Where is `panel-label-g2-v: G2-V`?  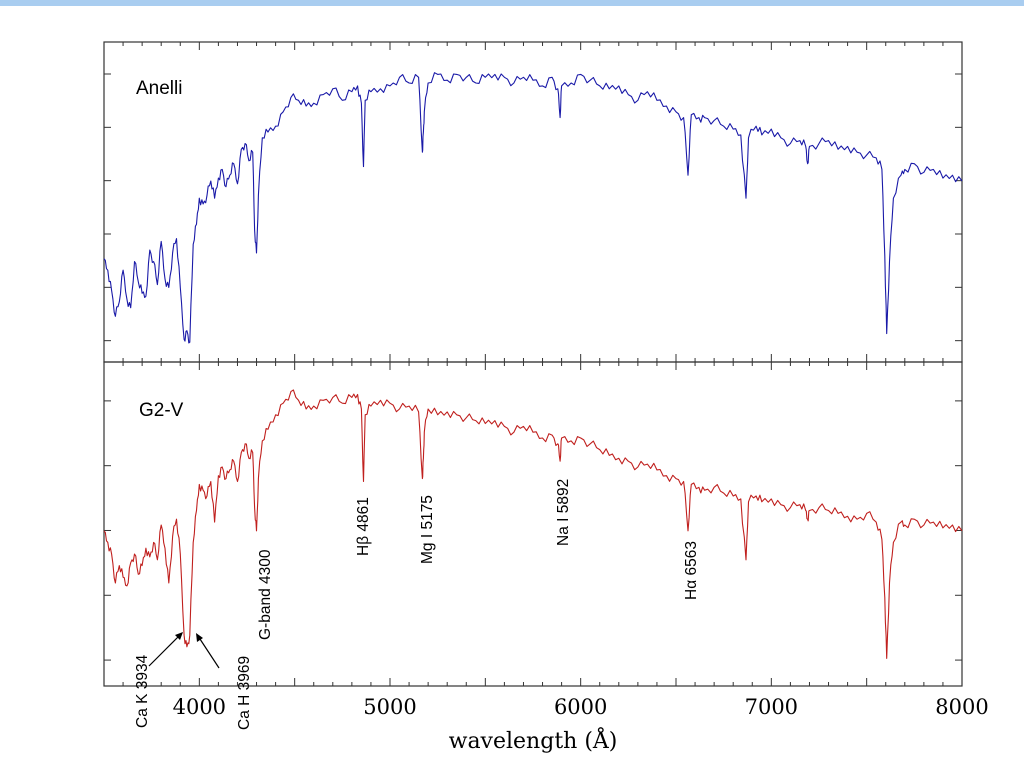
panel-label-g2-v: G2-V is located at coordinates (161, 410).